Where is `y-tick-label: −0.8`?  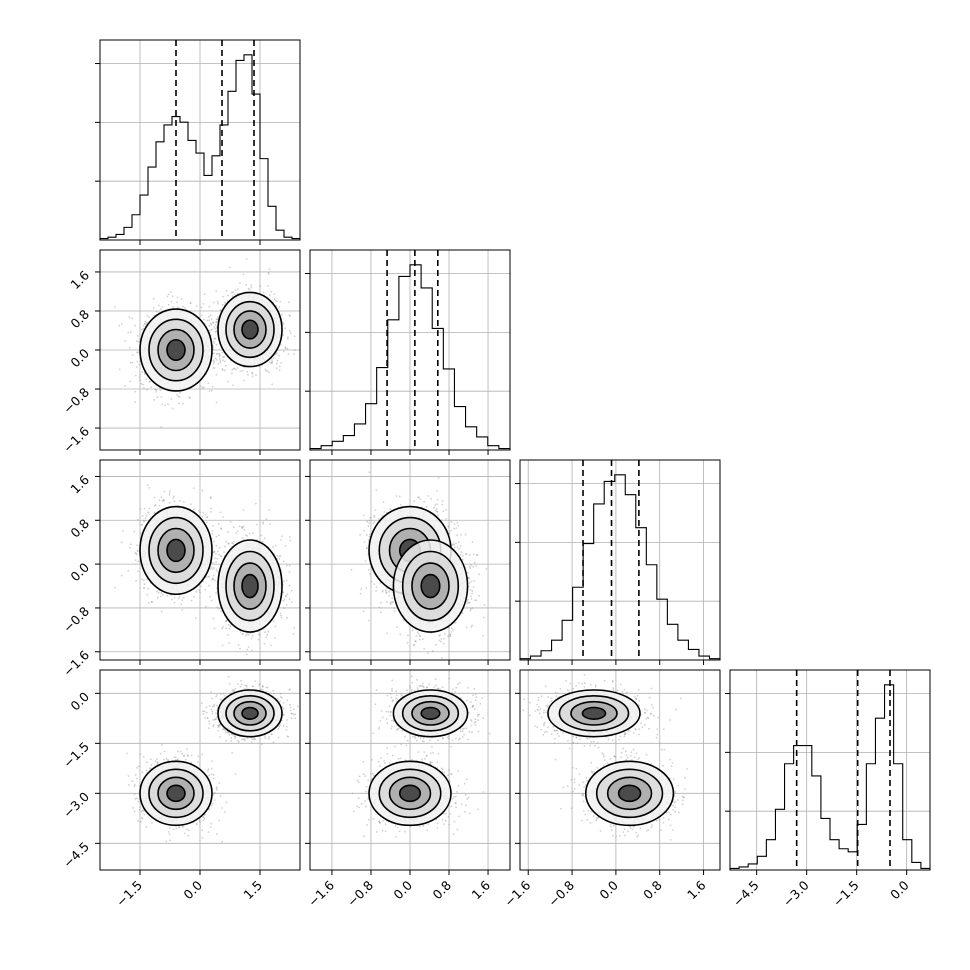 y-tick-label: −0.8 is located at coordinates (76, 401).